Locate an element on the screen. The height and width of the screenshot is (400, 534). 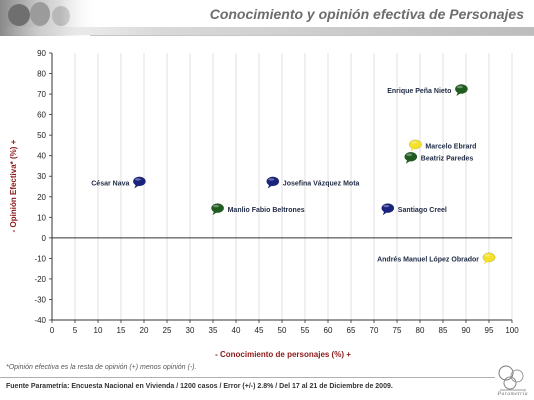
x-tick-label: 70 is located at coordinates (374, 330).